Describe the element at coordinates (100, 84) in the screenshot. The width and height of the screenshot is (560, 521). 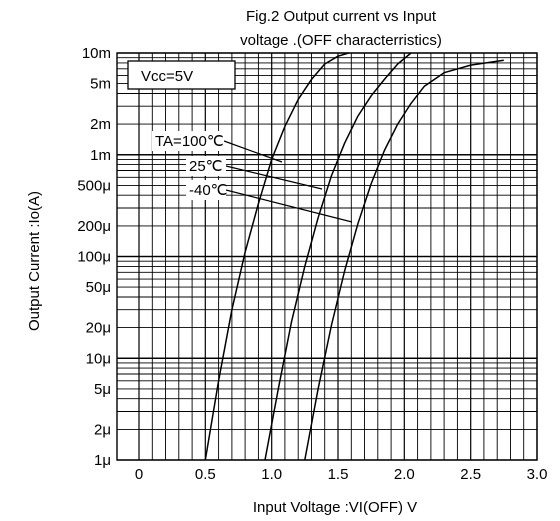
I see `y-tick-label: 5m` at that location.